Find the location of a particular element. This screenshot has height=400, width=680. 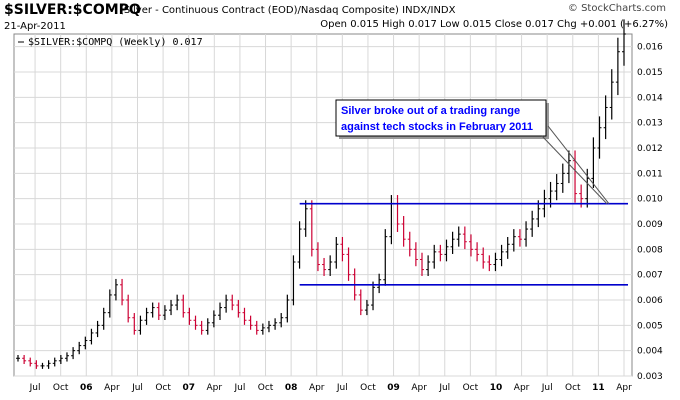

x-tick-label: 07 is located at coordinates (188, 388).